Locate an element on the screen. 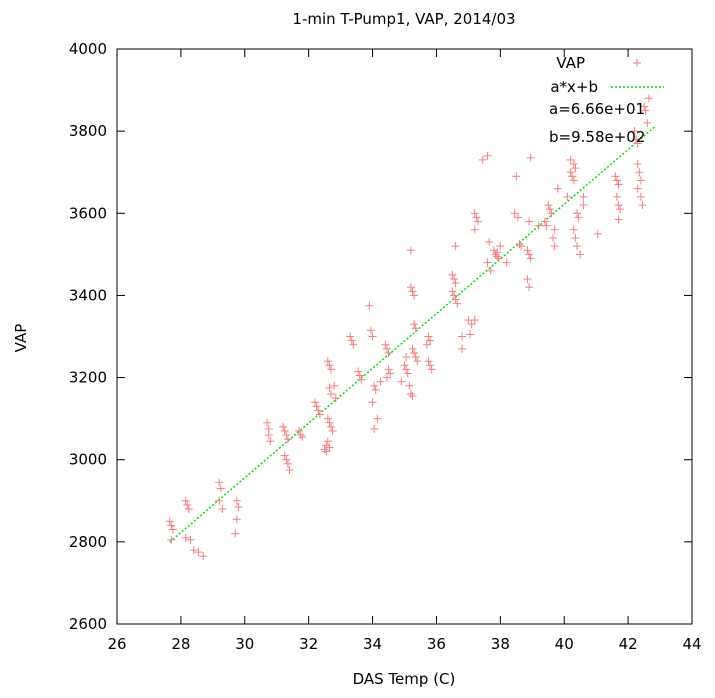  x-tick-label: 42 is located at coordinates (628, 644).